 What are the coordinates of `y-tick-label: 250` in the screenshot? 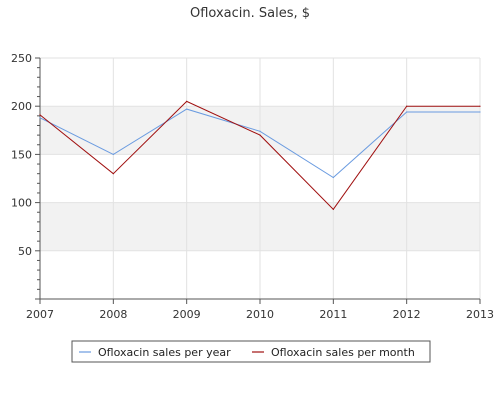 It's located at (21, 58).